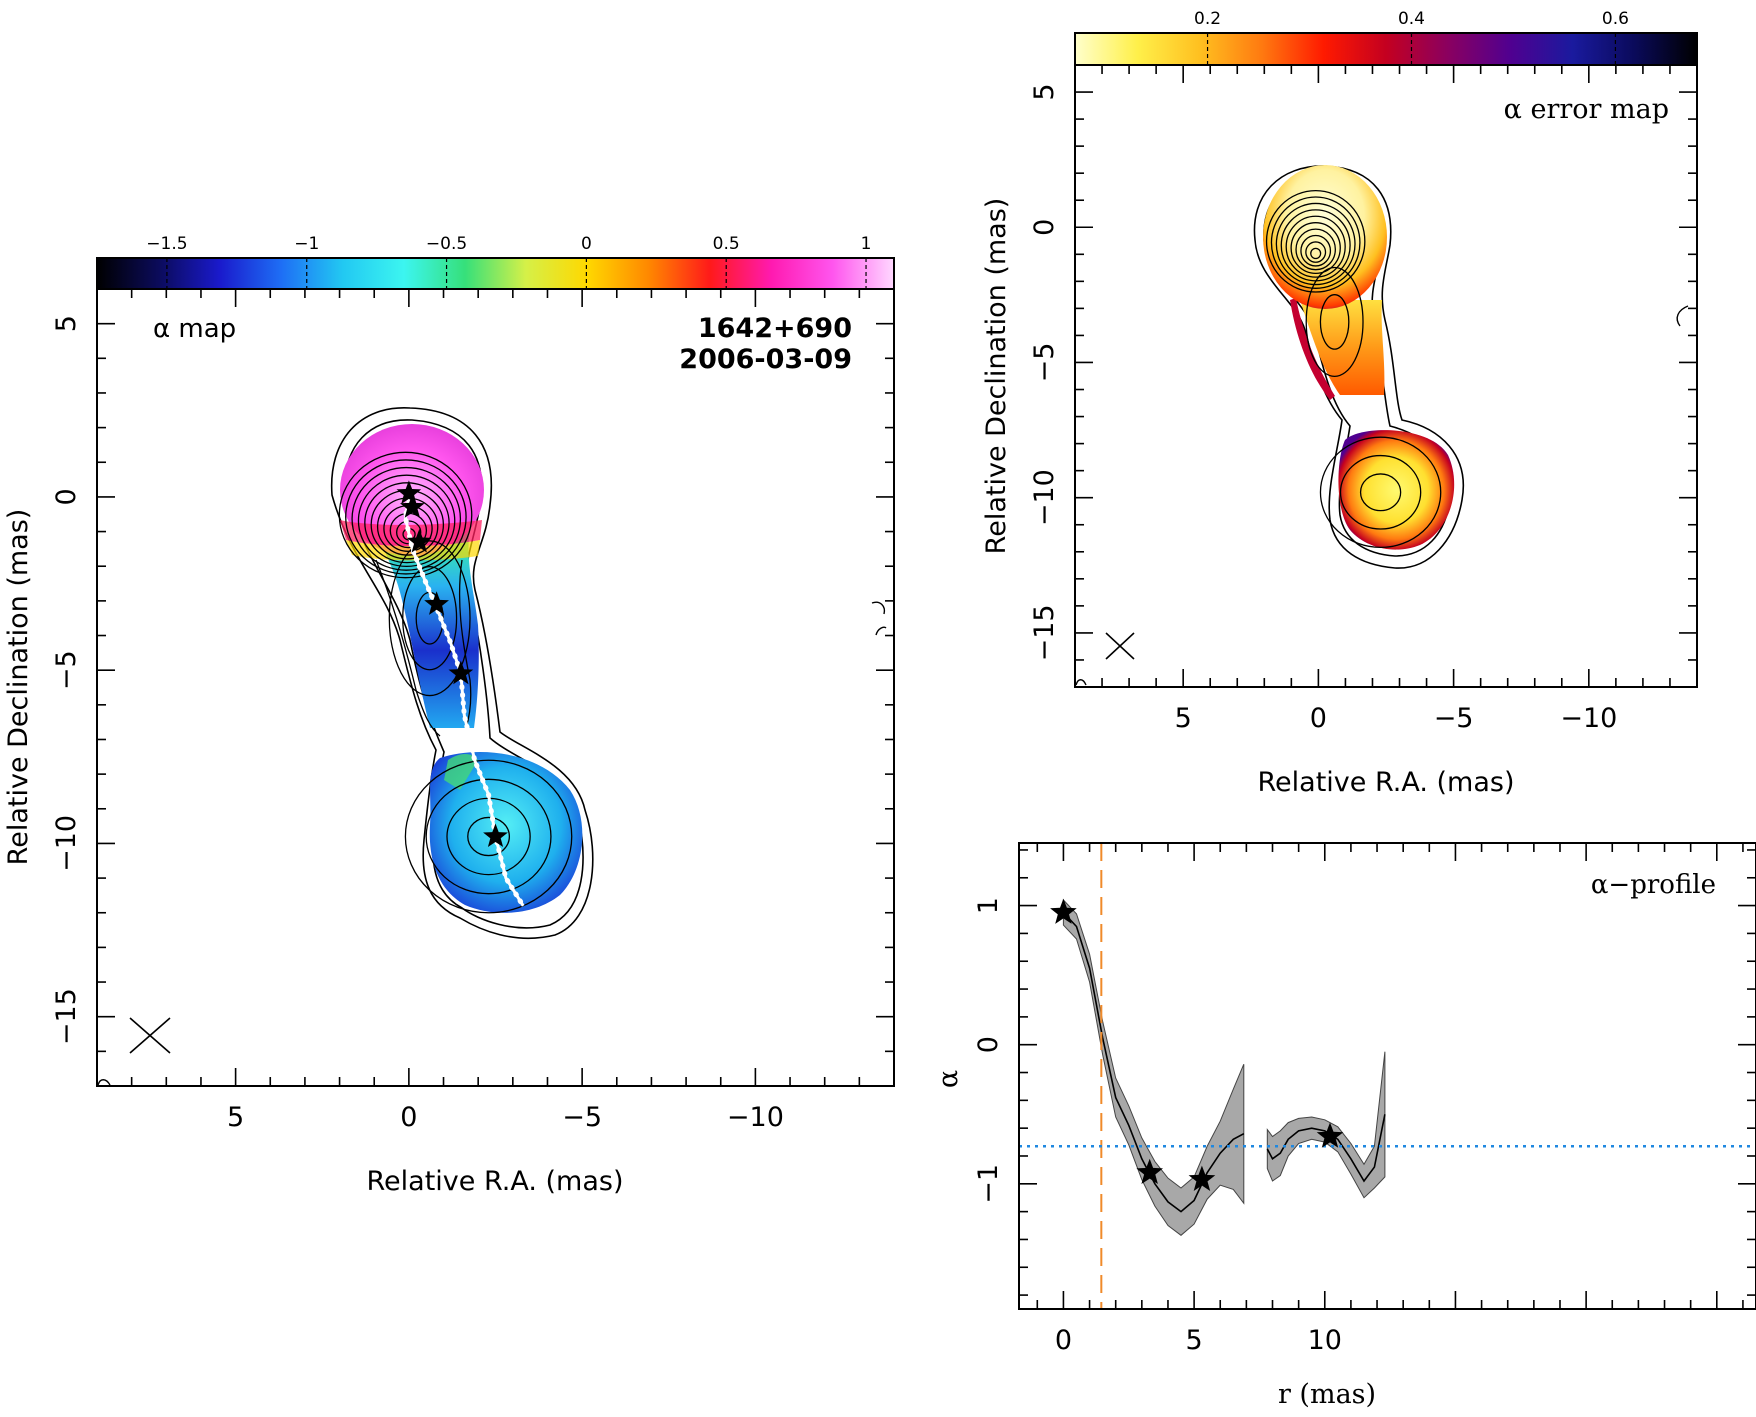  Describe the element at coordinates (775, 328) in the screenshot. I see `alpha-map-source: 1642+690` at that location.